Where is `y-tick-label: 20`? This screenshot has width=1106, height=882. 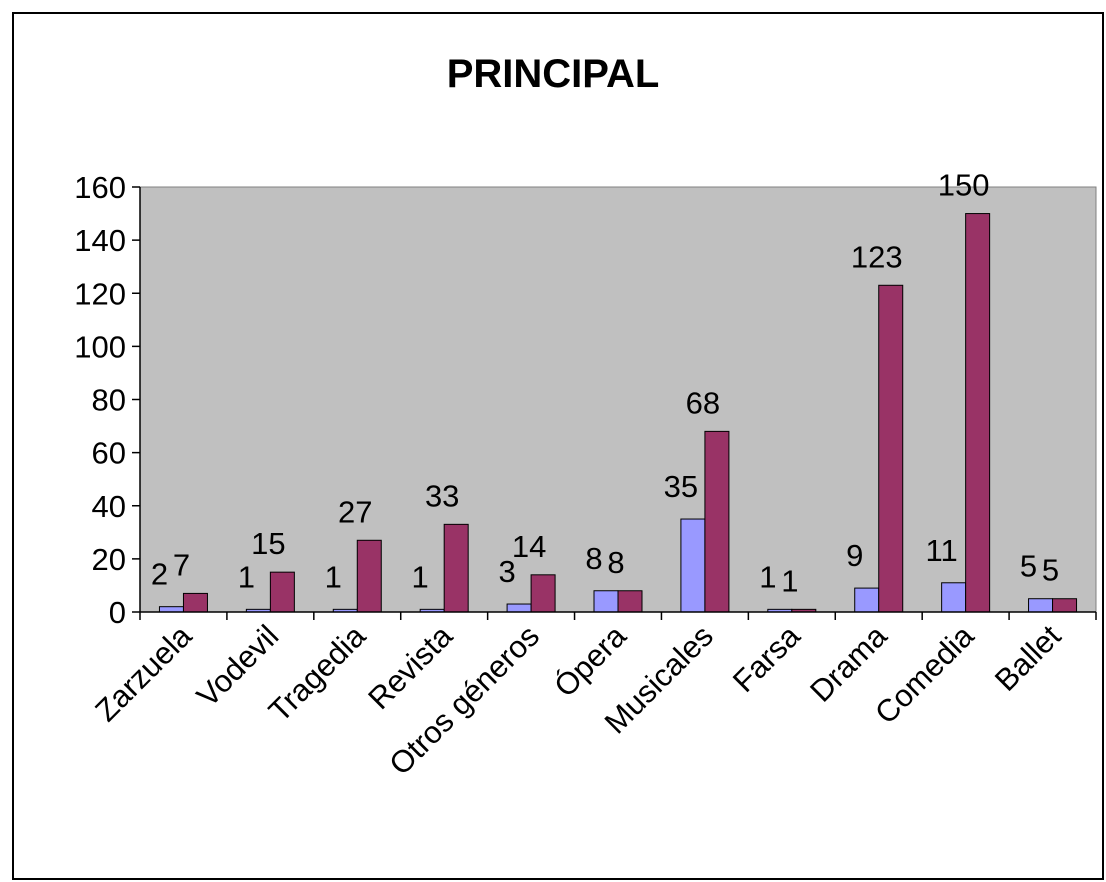 y-tick-label: 20 is located at coordinates (109, 559).